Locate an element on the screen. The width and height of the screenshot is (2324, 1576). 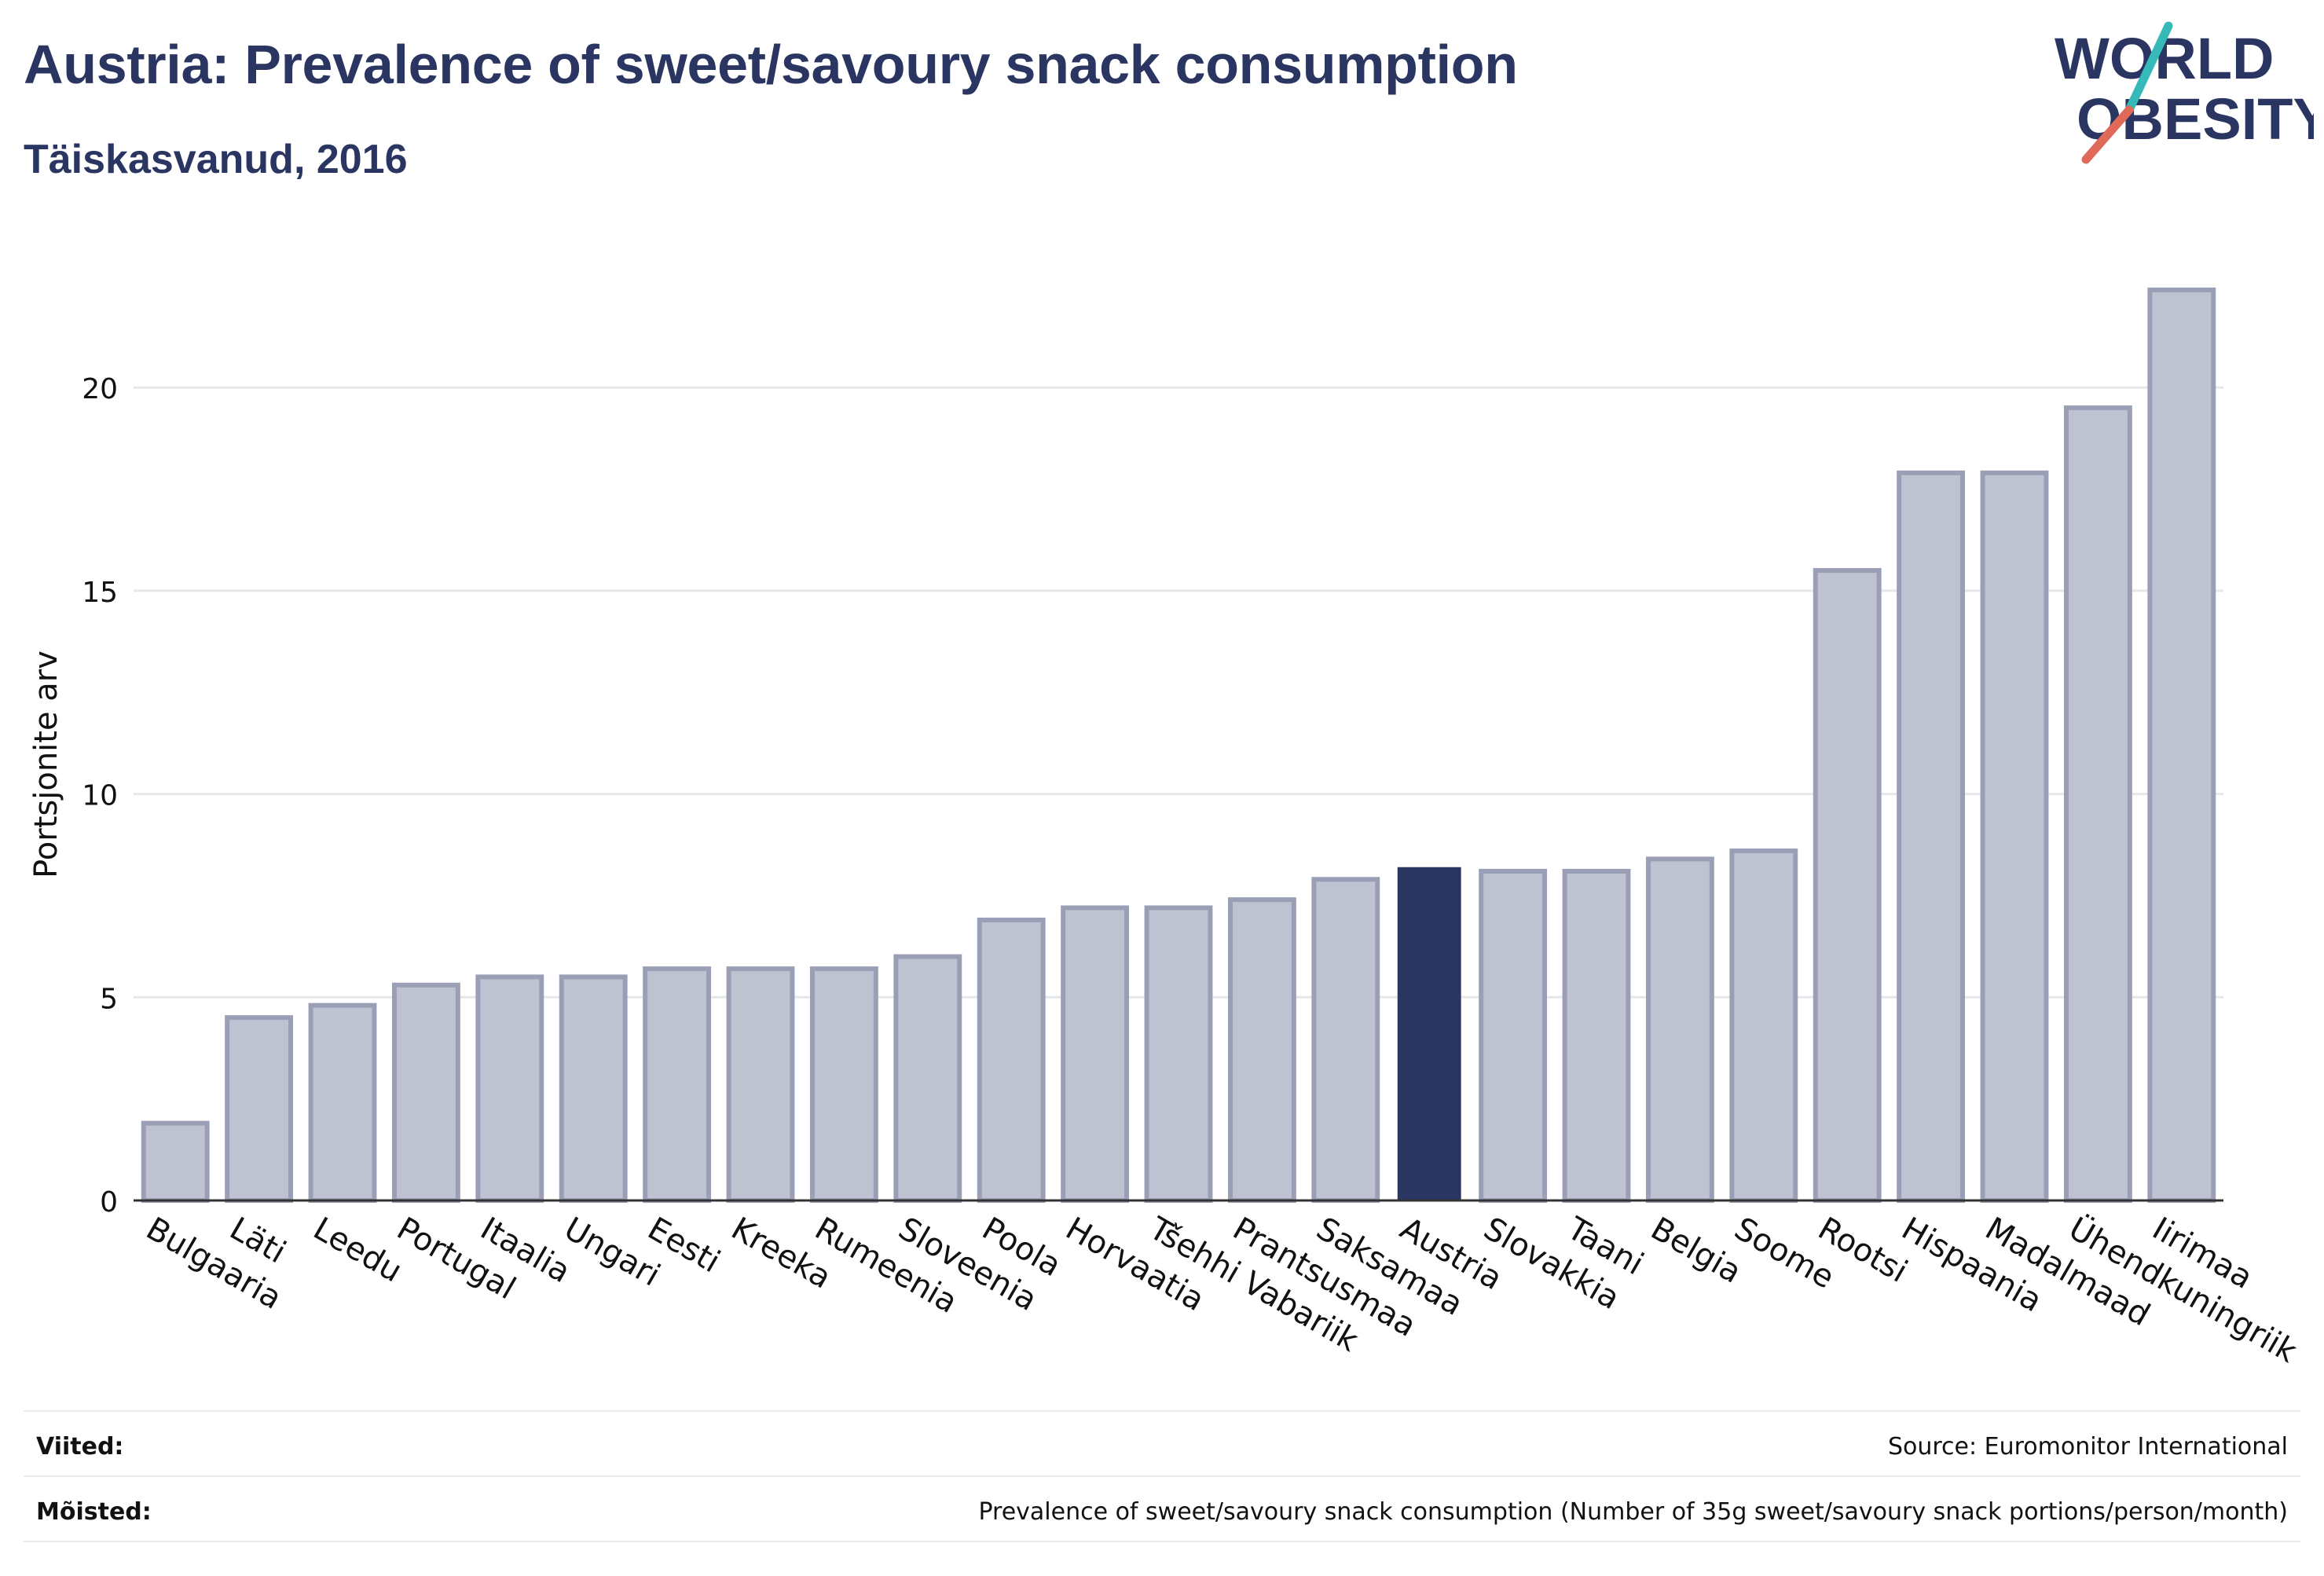
bar-Soome is located at coordinates (1763, 1025).